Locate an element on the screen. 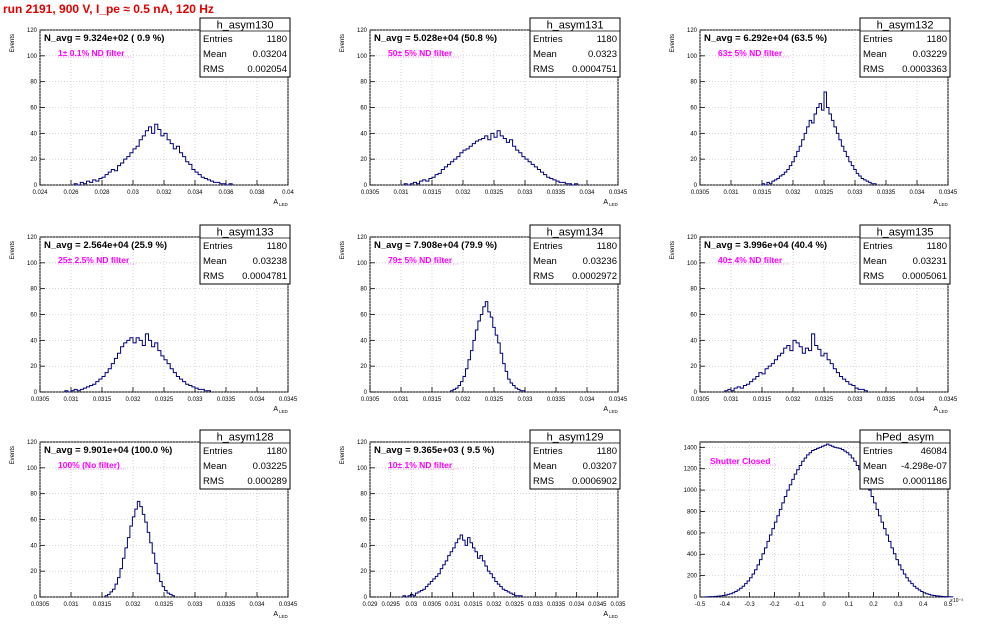 Image resolution: width=996 pixels, height=630 pixels. stats-value-rms: 0.0003363 is located at coordinates (924, 69).